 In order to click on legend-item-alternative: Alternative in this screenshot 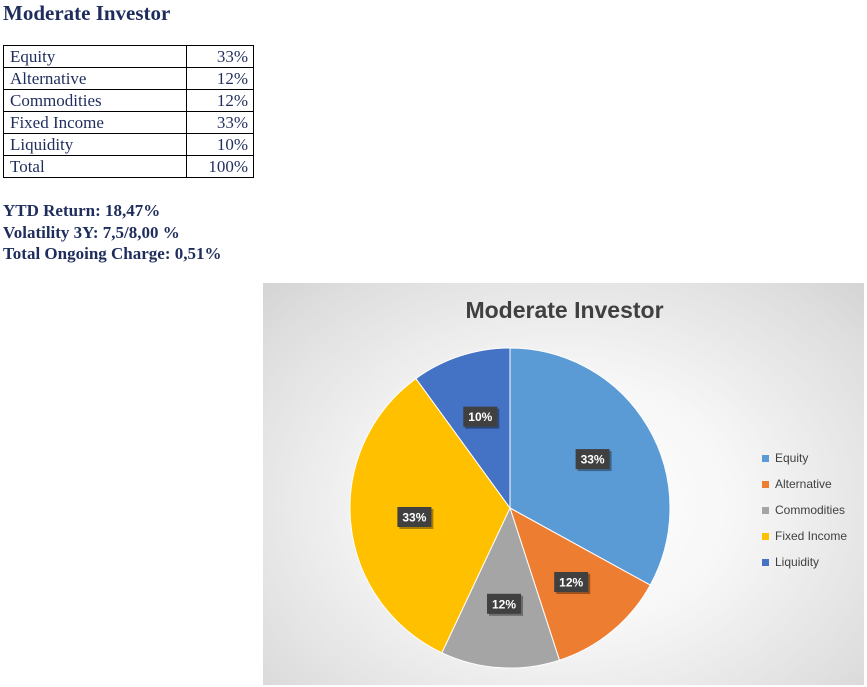, I will do `click(804, 484)`.